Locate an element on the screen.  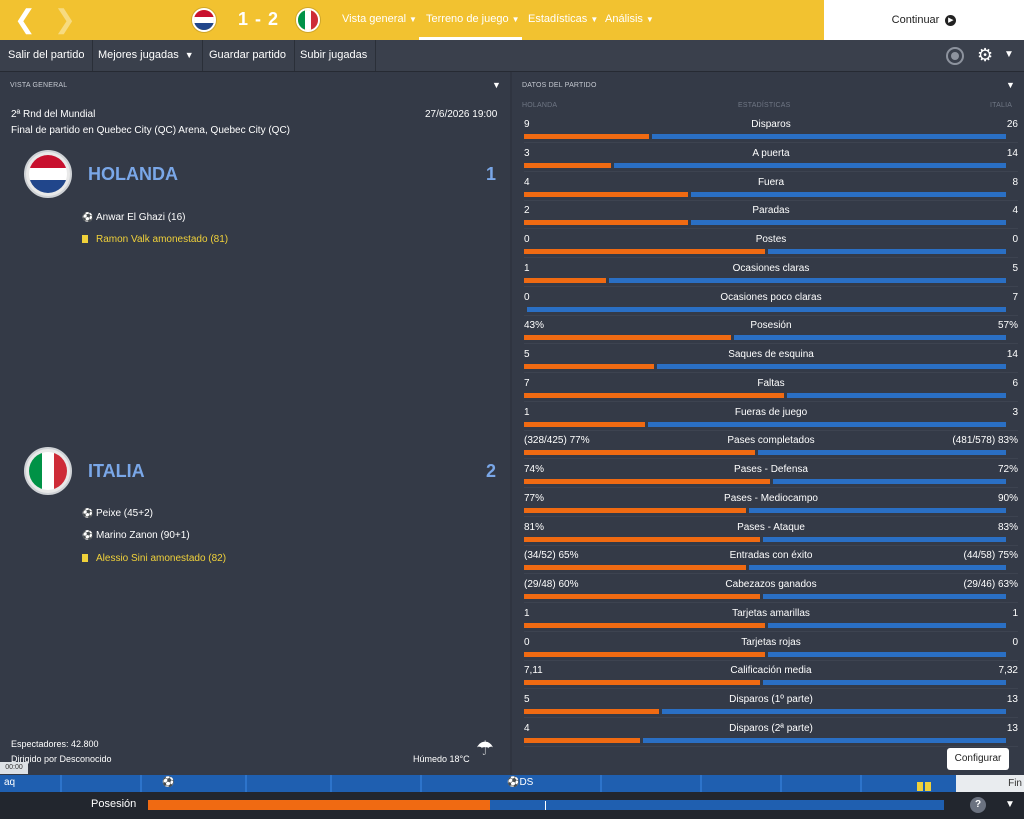
stat-label: Tarjetas rojas is located at coordinates (771, 642).